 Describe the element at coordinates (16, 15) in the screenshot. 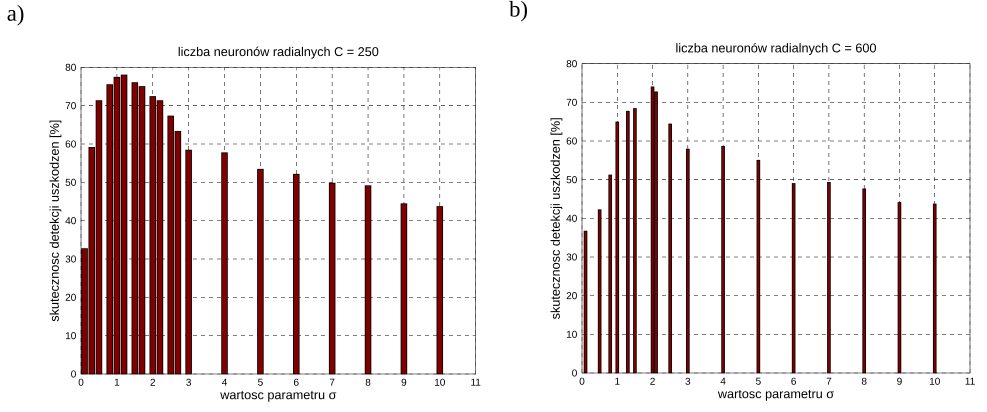

I see `text: a)` at that location.